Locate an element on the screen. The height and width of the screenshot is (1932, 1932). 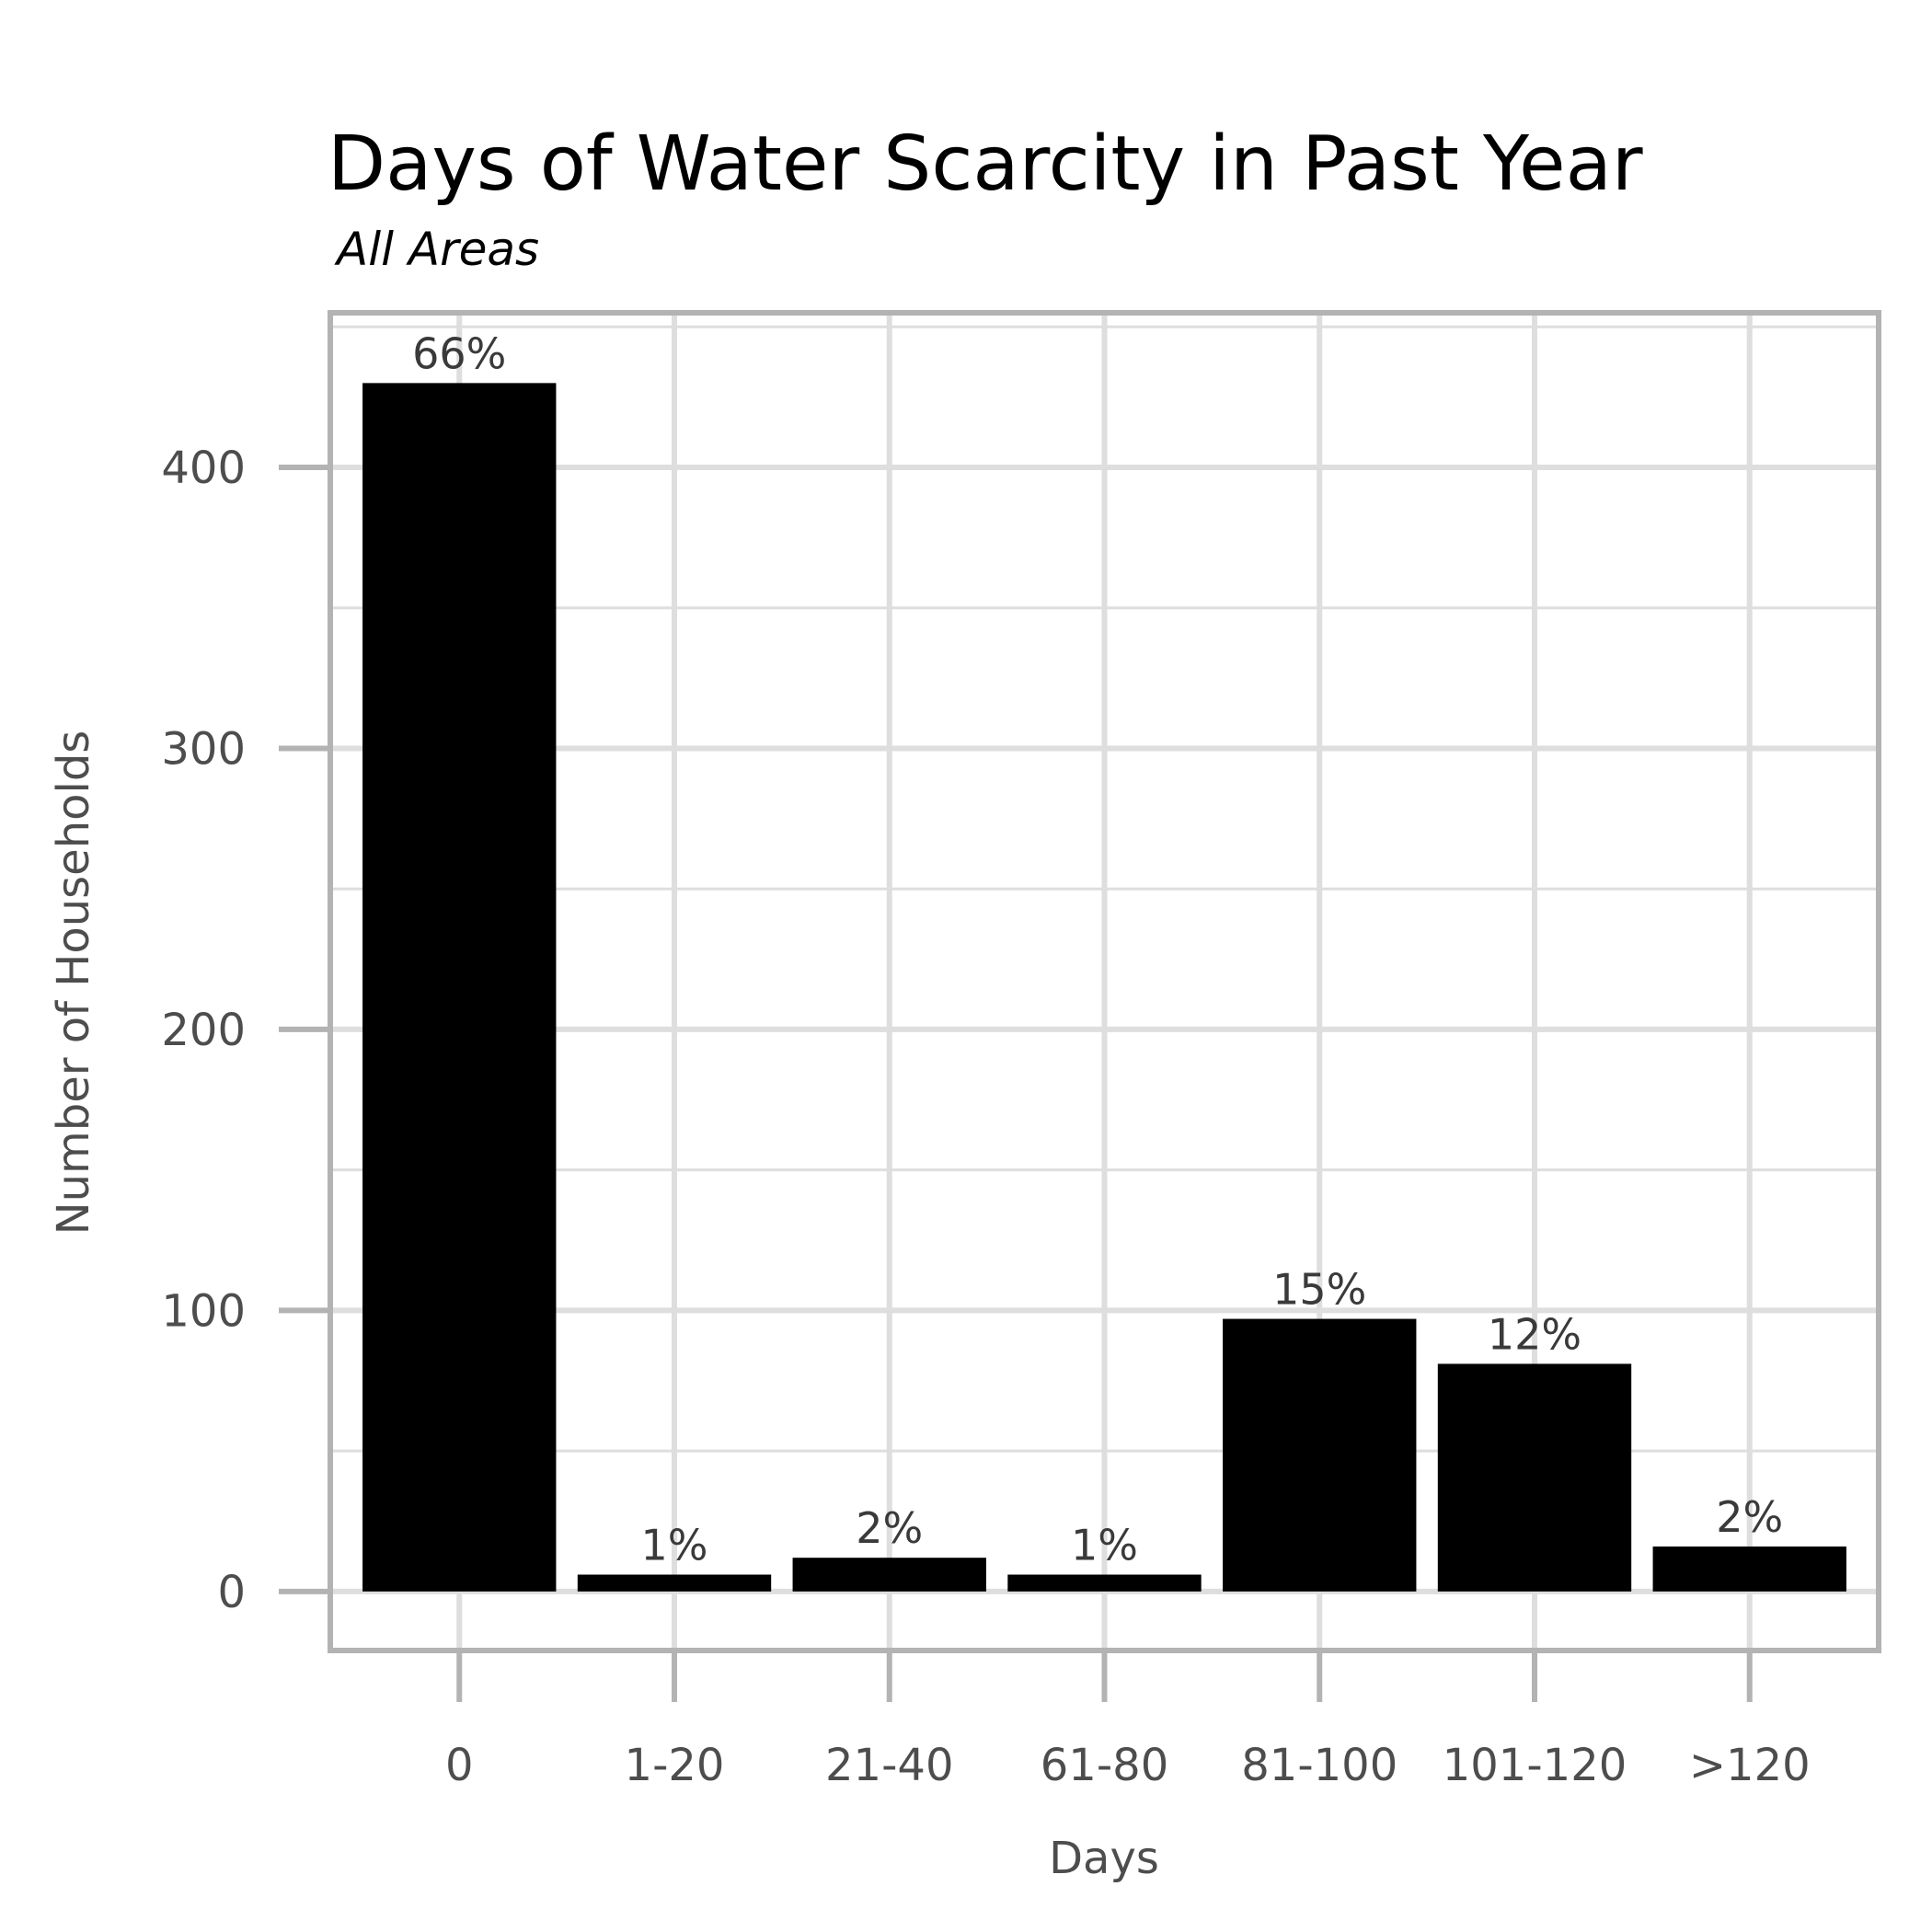
x-tick-label: 21-40 is located at coordinates (889, 1765).